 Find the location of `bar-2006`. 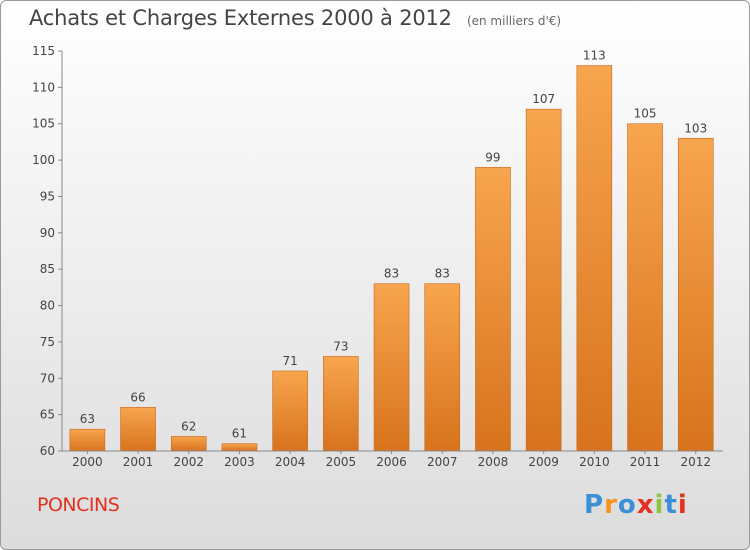

bar-2006 is located at coordinates (391, 367).